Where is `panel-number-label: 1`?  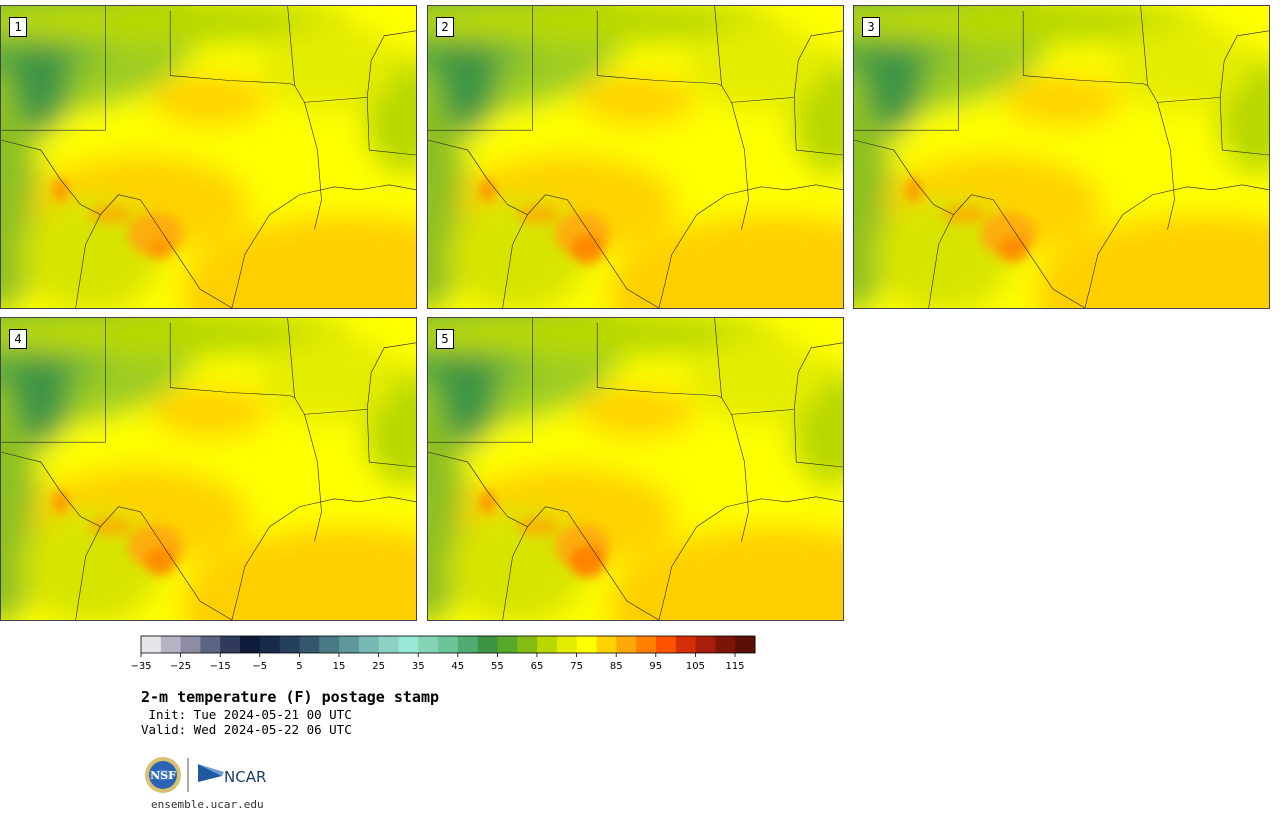 panel-number-label: 1 is located at coordinates (18, 27).